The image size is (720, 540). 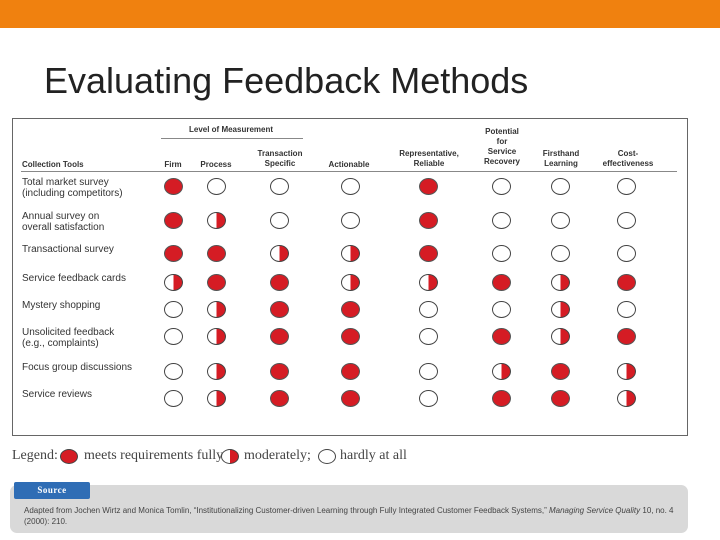 What do you see at coordinates (52, 490) in the screenshot?
I see `source-tab: Source` at bounding box center [52, 490].